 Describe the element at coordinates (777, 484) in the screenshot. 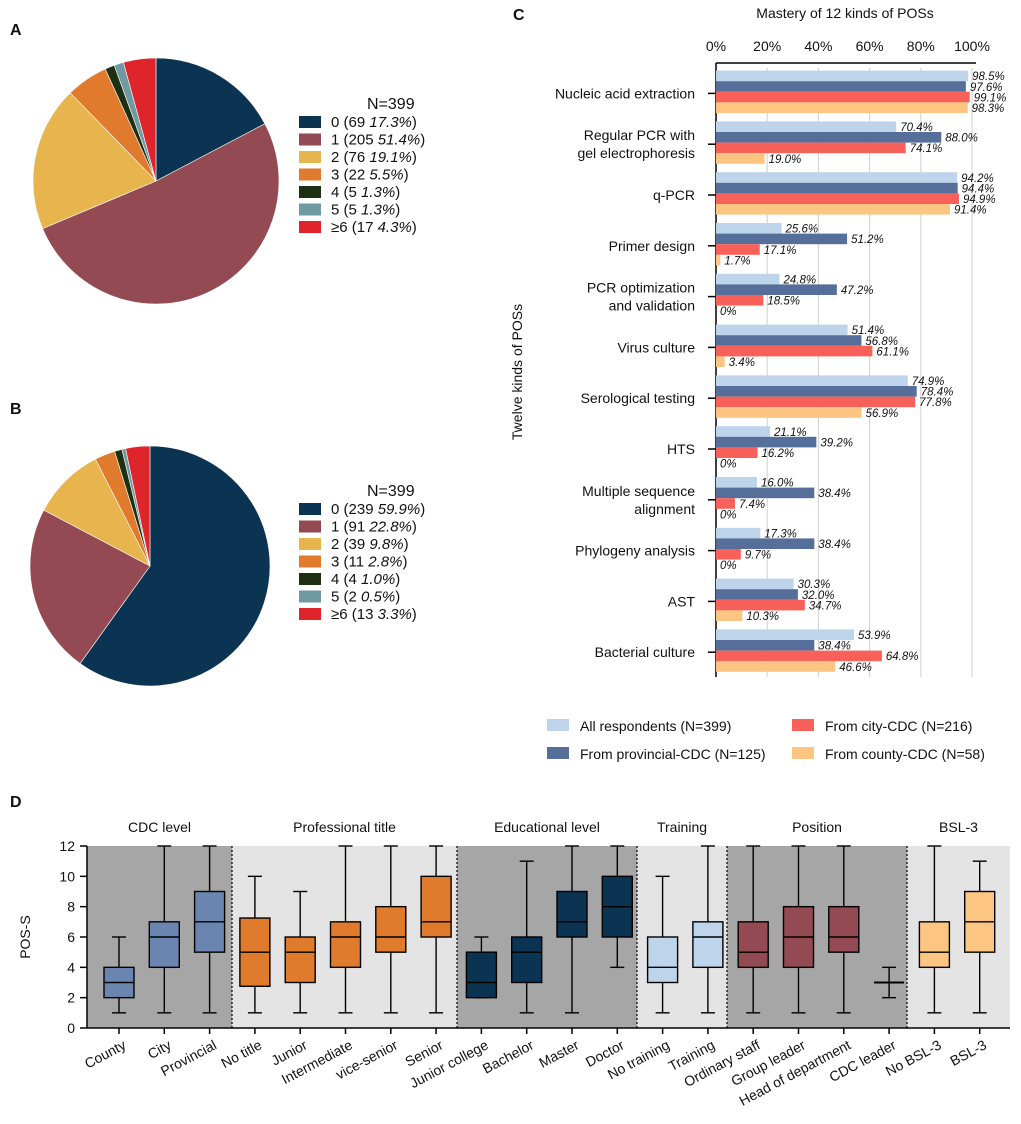

I see `bar-data-label: 16.0%` at that location.